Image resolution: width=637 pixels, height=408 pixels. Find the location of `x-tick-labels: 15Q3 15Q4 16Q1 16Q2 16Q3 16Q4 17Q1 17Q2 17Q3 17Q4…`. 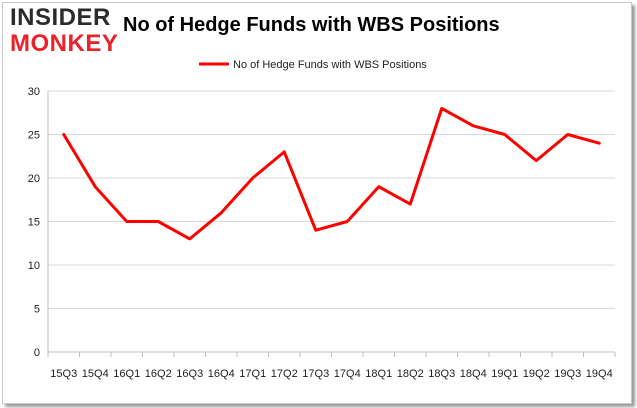

x-tick-labels: 15Q3 15Q4 16Q1 16Q2 16Q3 16Q4 17Q1 17Q2 17Q3 17Q4… is located at coordinates (331, 374).